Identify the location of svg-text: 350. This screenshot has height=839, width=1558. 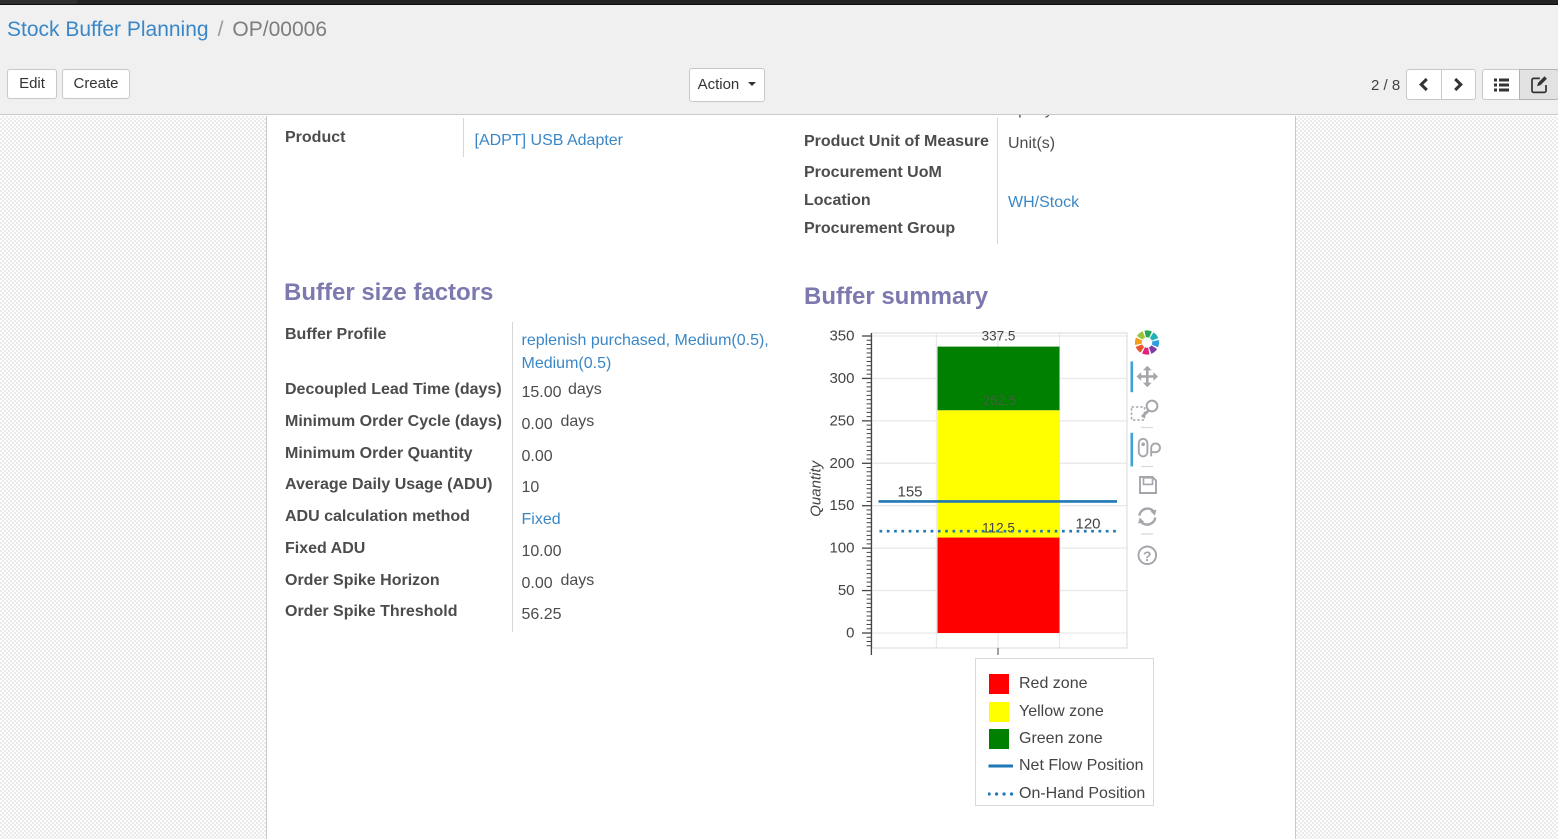
(841, 336).